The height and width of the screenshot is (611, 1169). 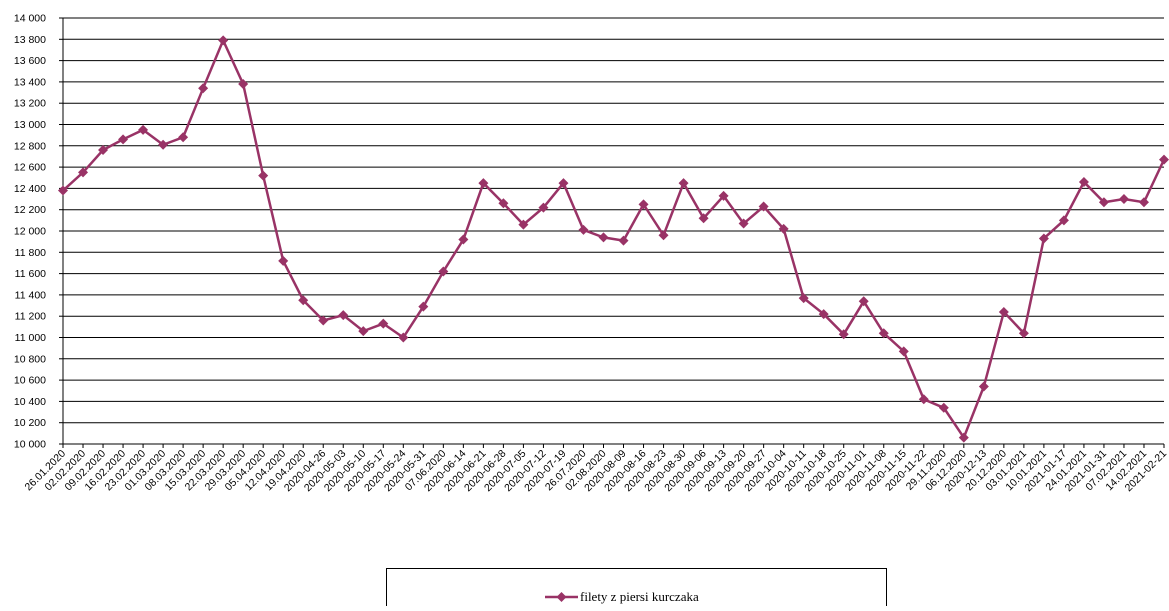 What do you see at coordinates (30, 210) in the screenshot?
I see `y-tick-label: 12 200` at bounding box center [30, 210].